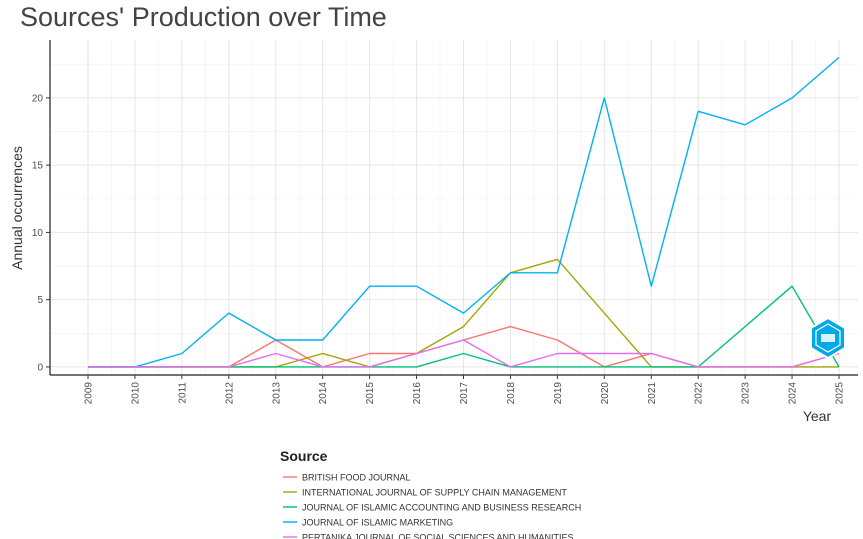 Image resolution: width=863 pixels, height=539 pixels. I want to click on x-tick-label: 2024, so click(793, 393).